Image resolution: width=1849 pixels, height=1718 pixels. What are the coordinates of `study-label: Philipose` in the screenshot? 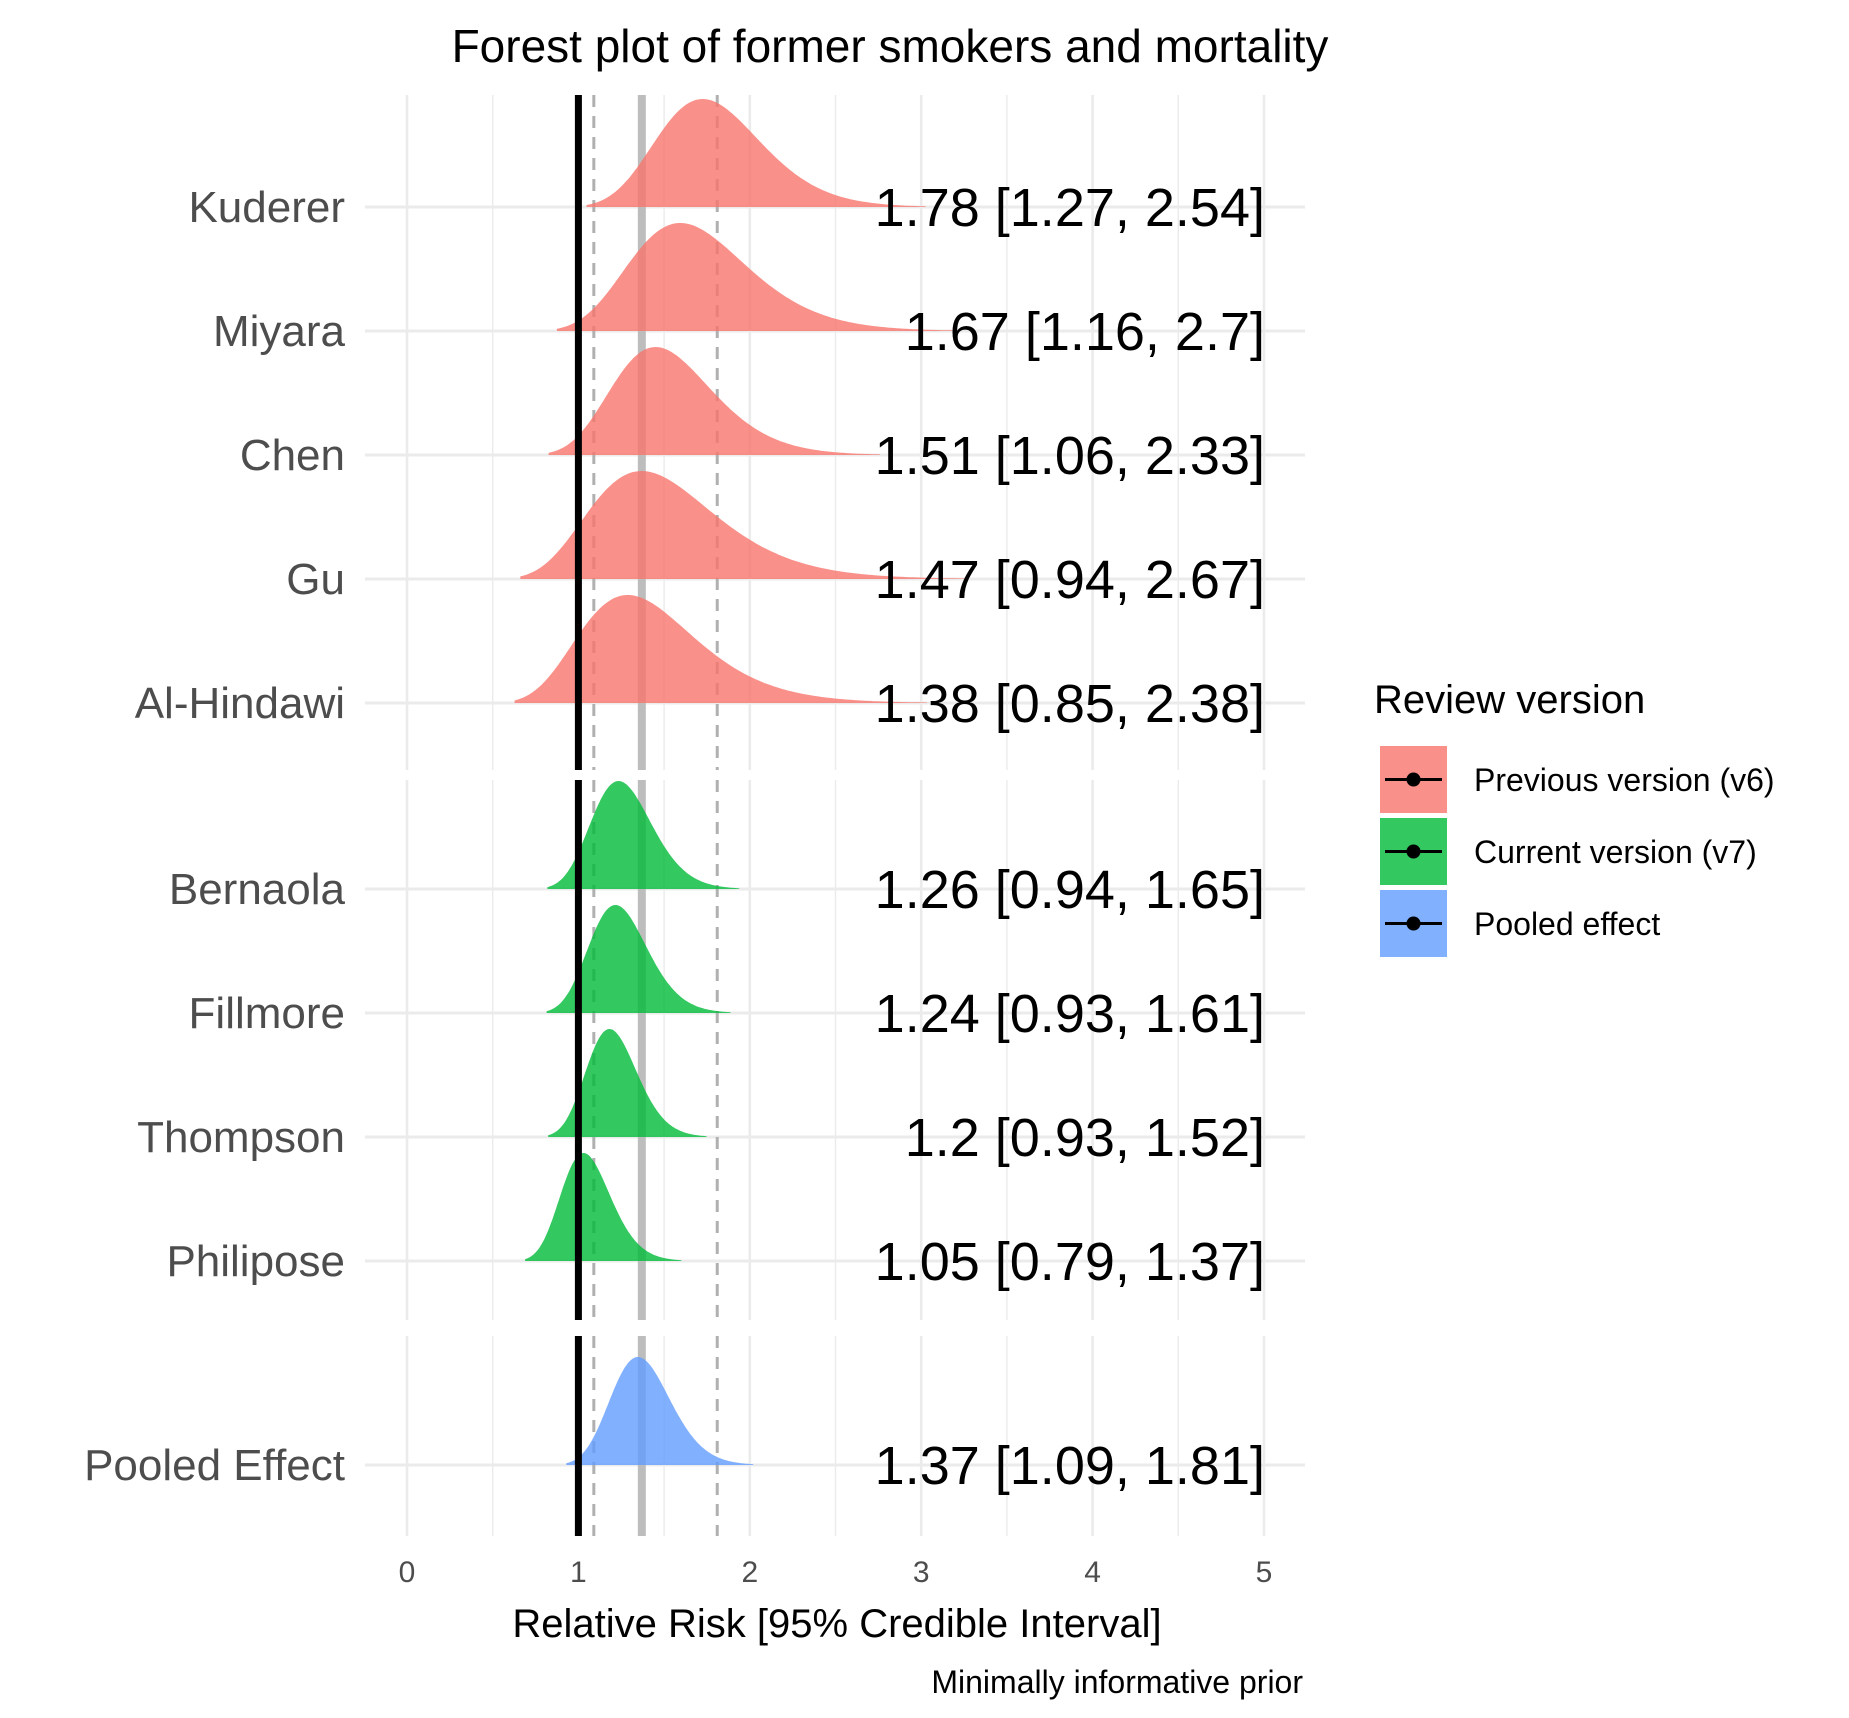 It's located at (255, 1261).